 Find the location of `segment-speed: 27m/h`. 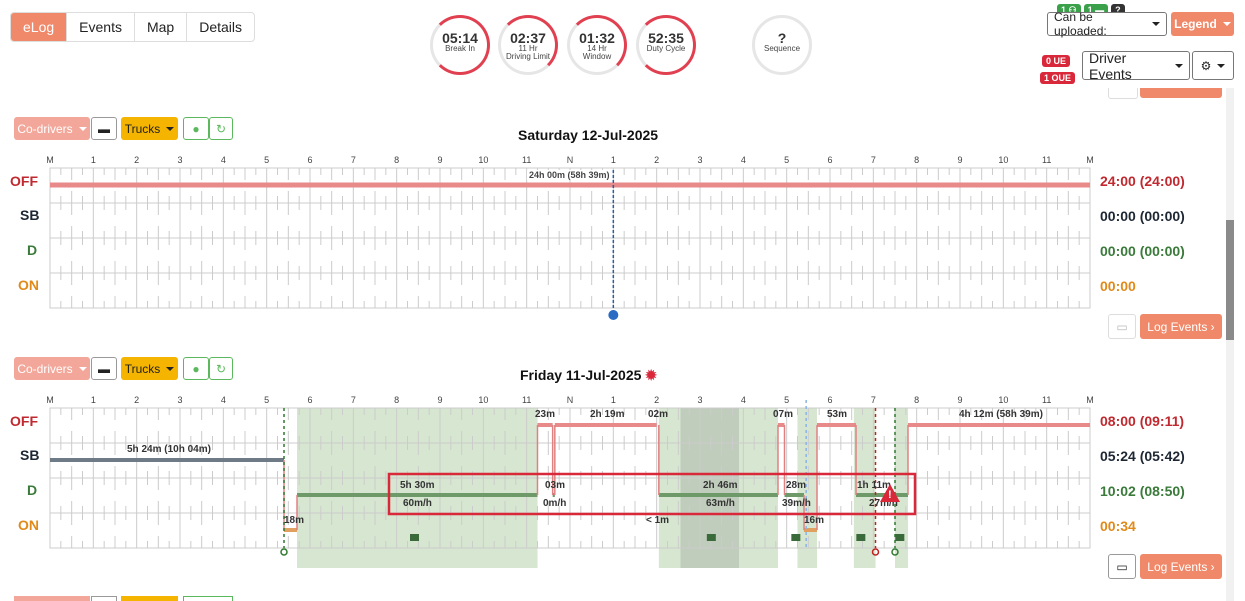

segment-speed: 27m/h is located at coordinates (883, 503).